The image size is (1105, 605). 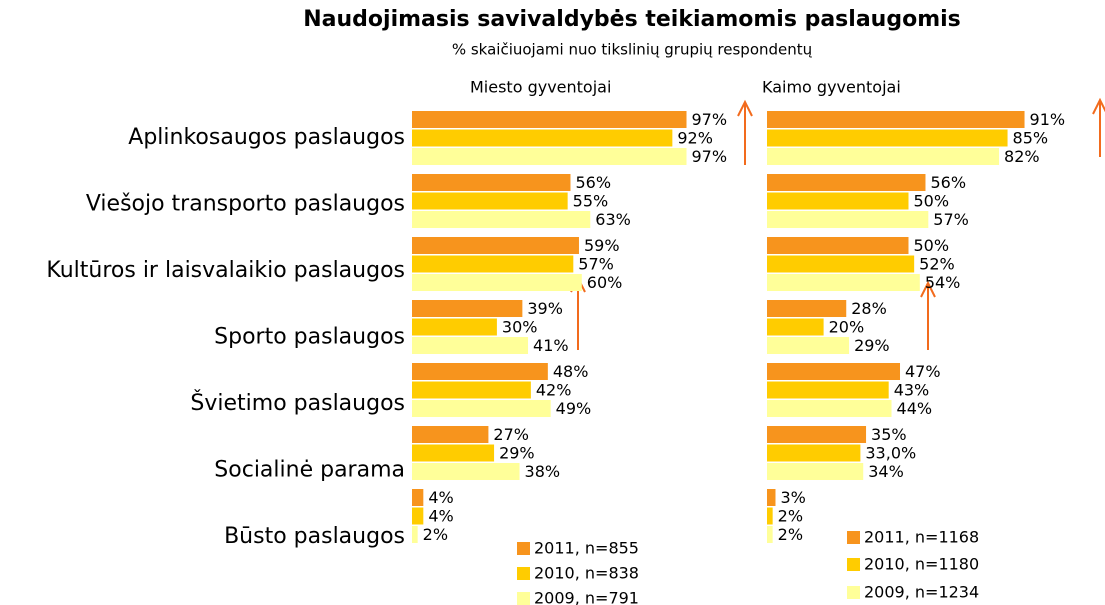 I want to click on legend-label: 2009, n=791, so click(x=586, y=597).